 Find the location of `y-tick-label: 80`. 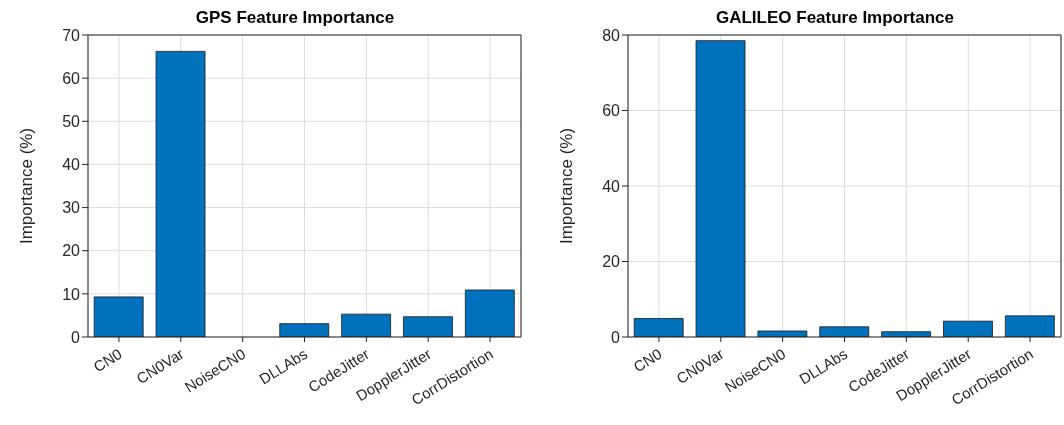

y-tick-label: 80 is located at coordinates (611, 35).